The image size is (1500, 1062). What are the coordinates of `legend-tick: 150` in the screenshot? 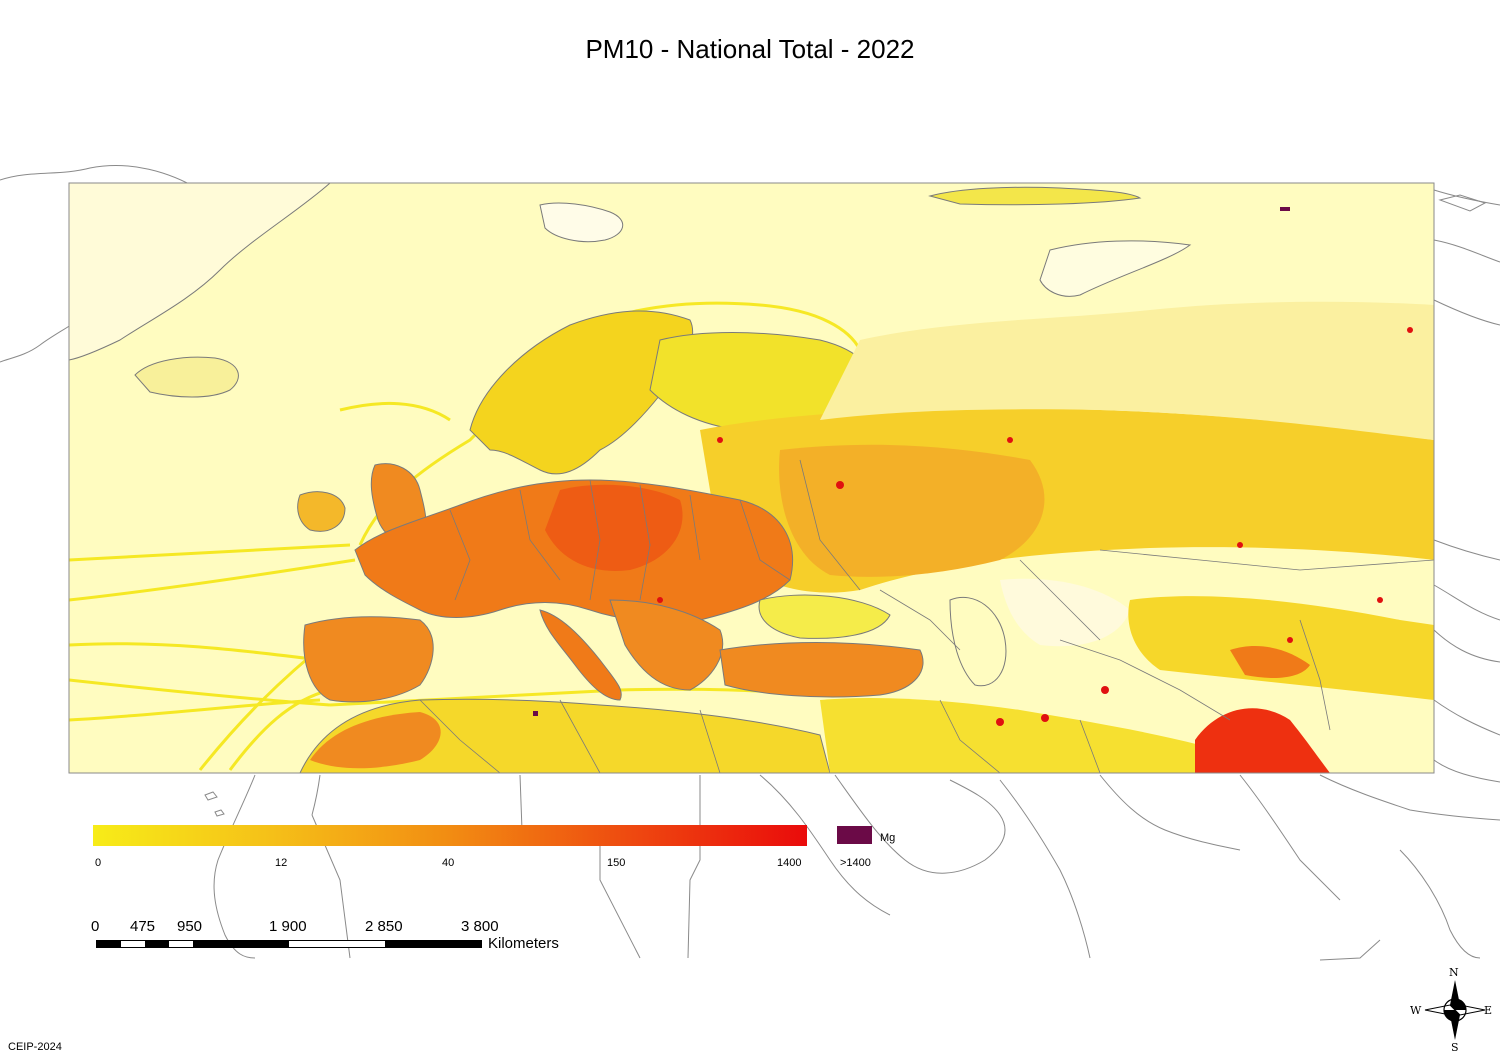 It's located at (616, 863).